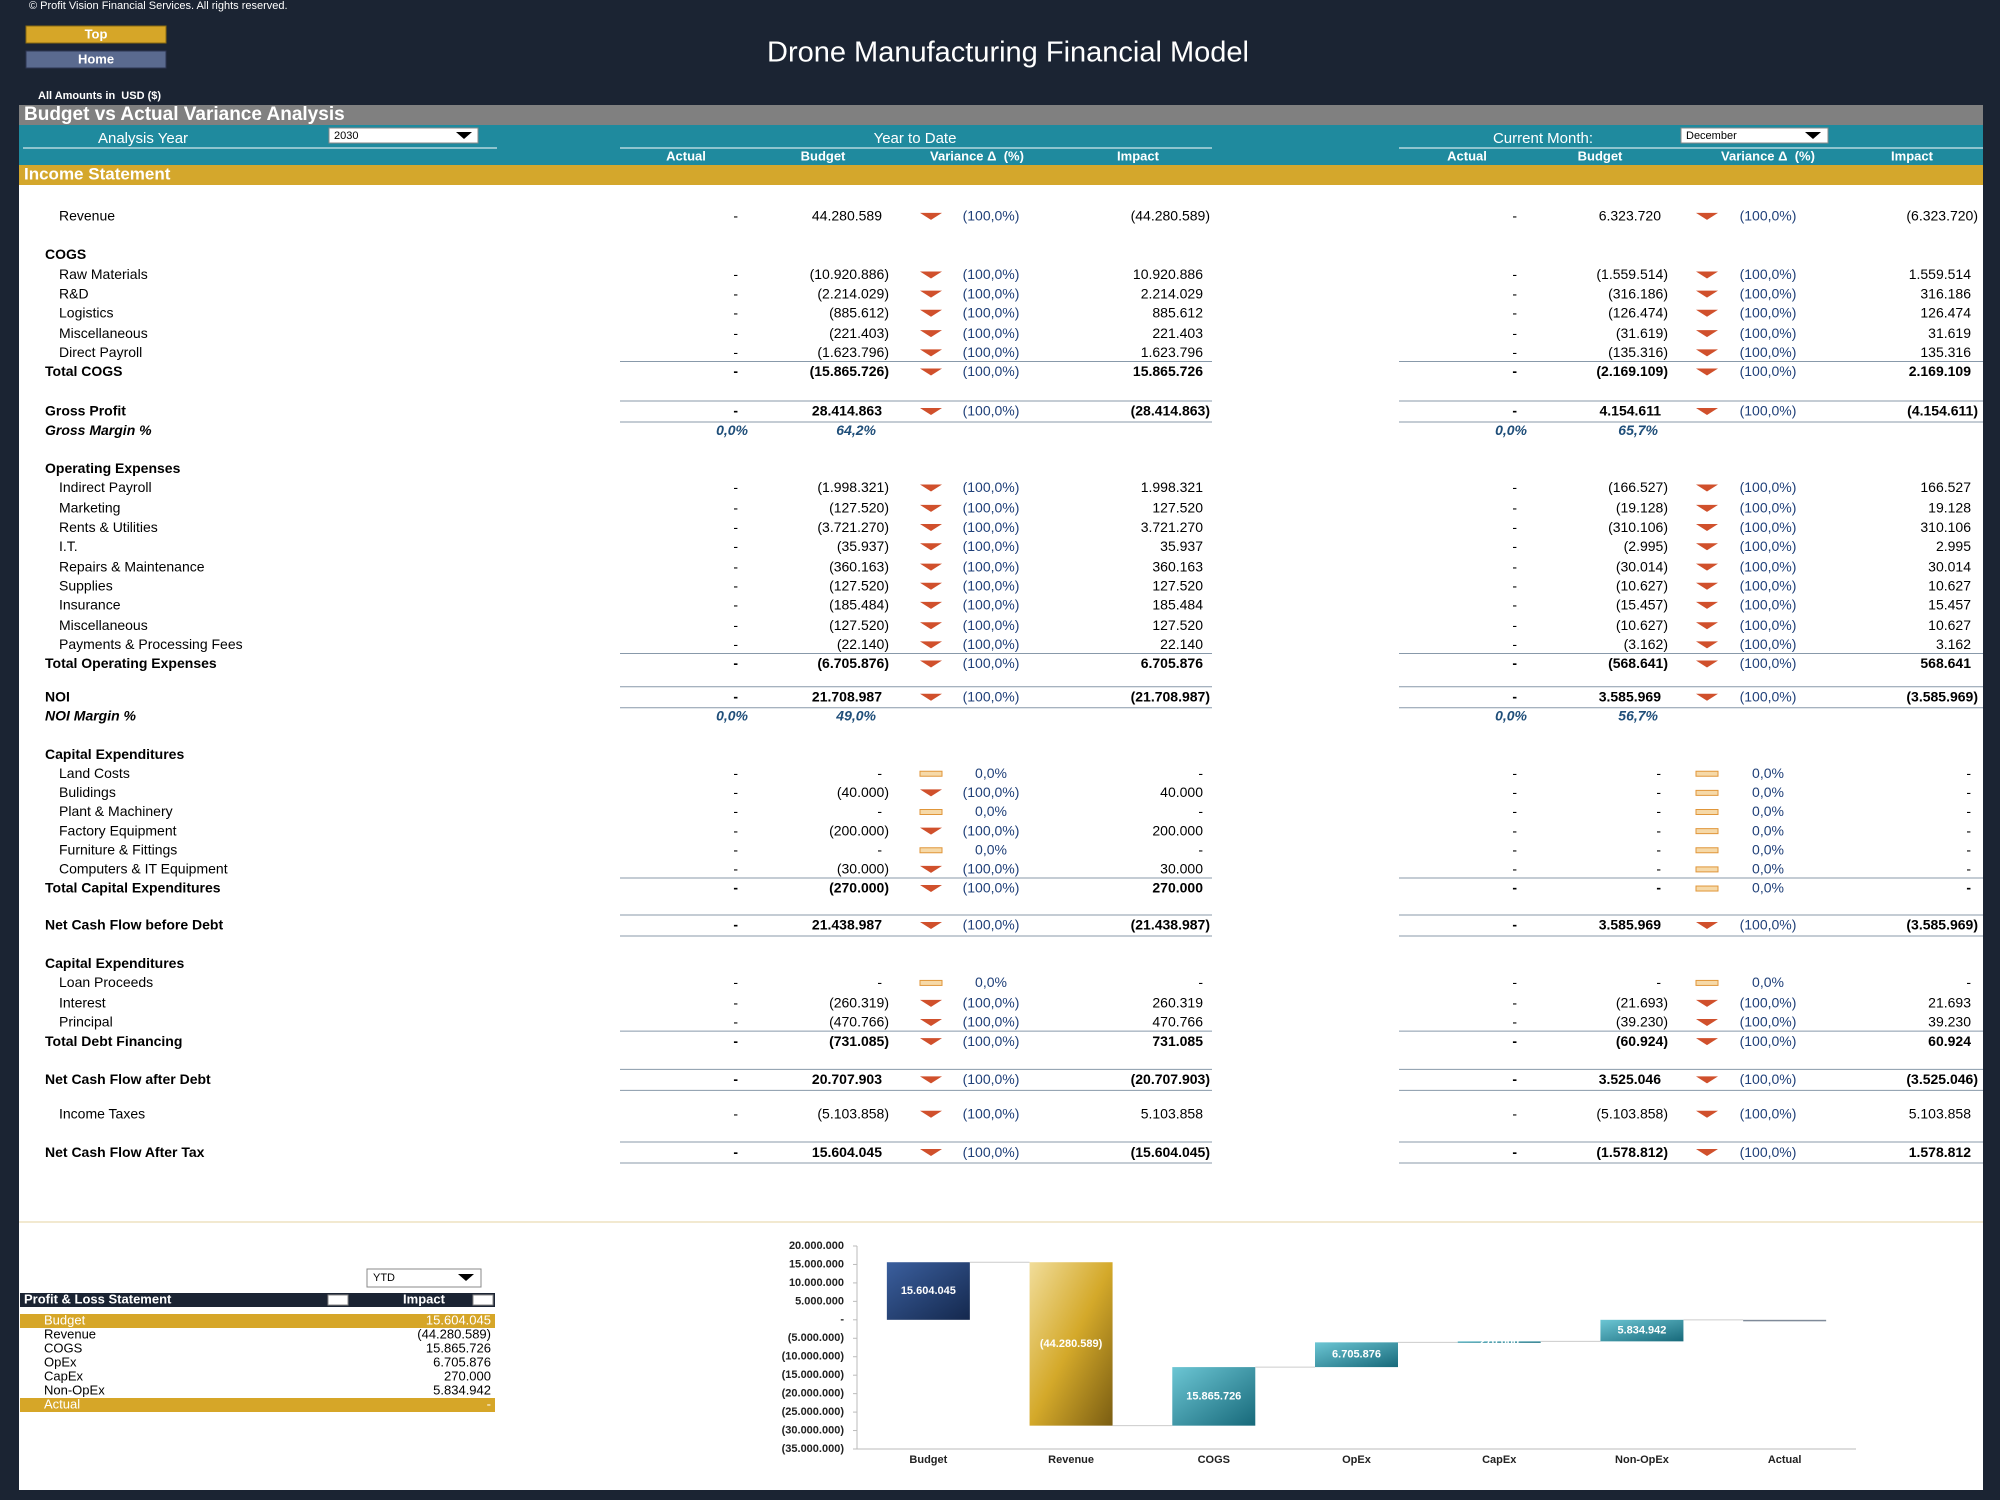 This screenshot has width=2000, height=1500. I want to click on impact-value: 1.578.812, so click(1940, 1152).